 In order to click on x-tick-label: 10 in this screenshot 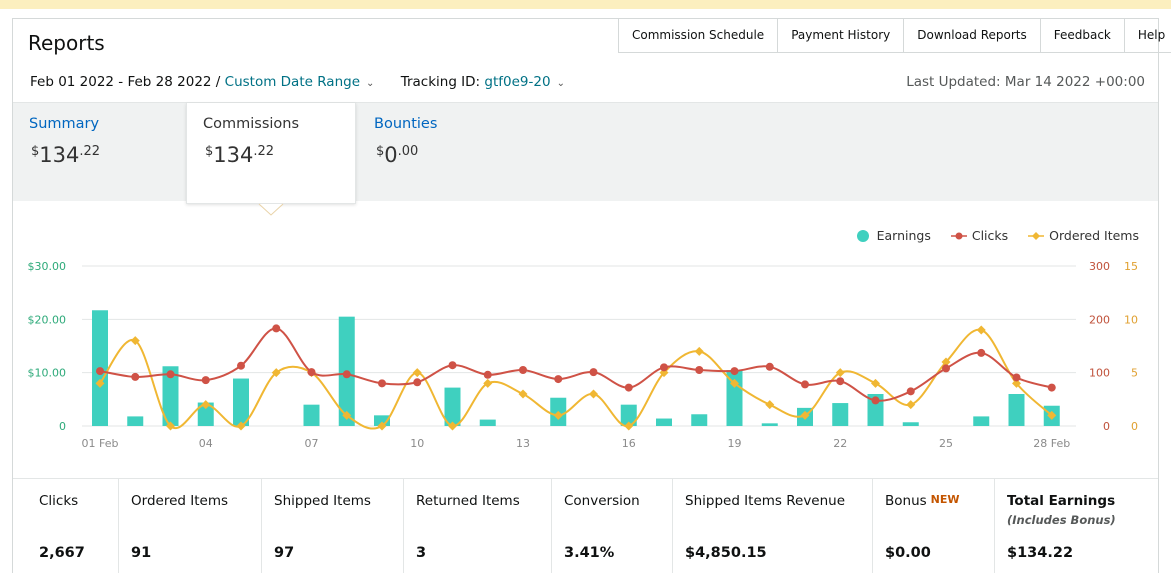, I will do `click(417, 443)`.